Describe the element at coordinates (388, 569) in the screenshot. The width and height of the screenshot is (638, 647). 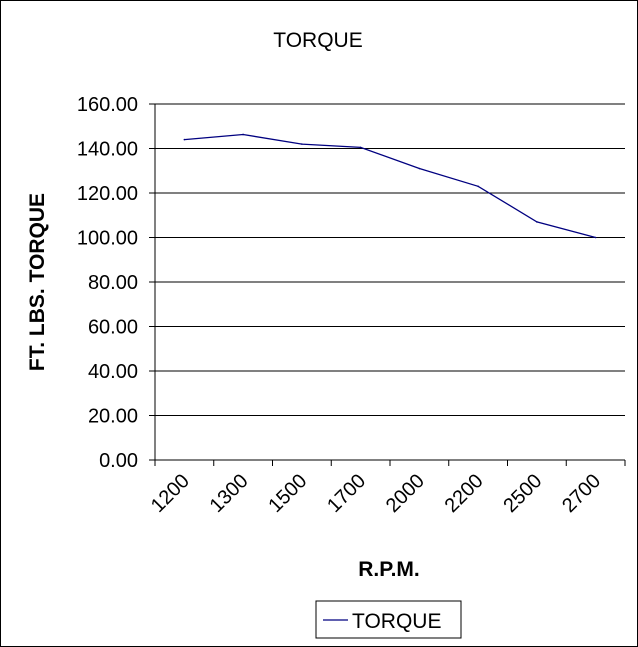
I see `x-axis-title: R.P.M.` at that location.